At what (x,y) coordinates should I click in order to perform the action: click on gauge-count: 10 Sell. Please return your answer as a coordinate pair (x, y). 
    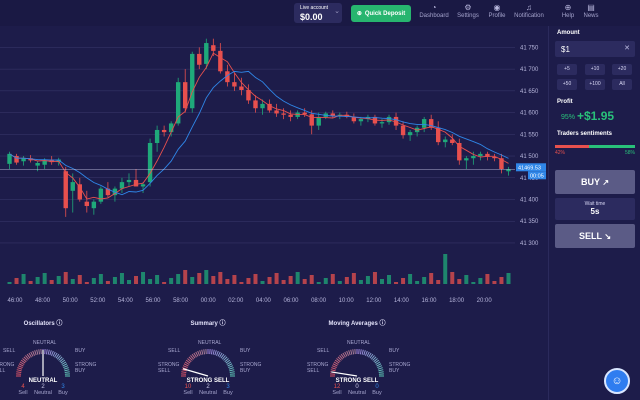
    Looking at the image, I should click on (188, 390).